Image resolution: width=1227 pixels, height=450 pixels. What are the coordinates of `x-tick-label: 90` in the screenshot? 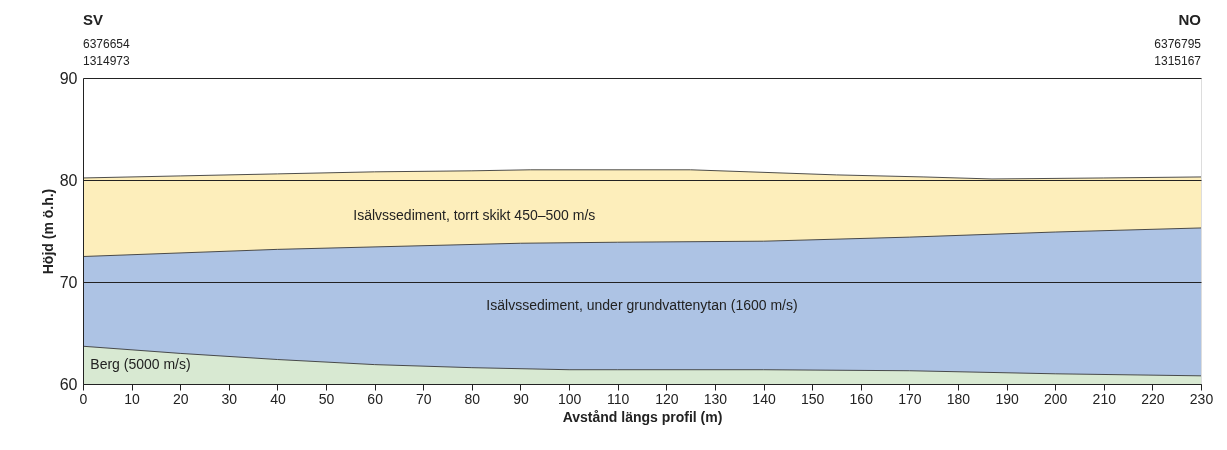 It's located at (521, 398).